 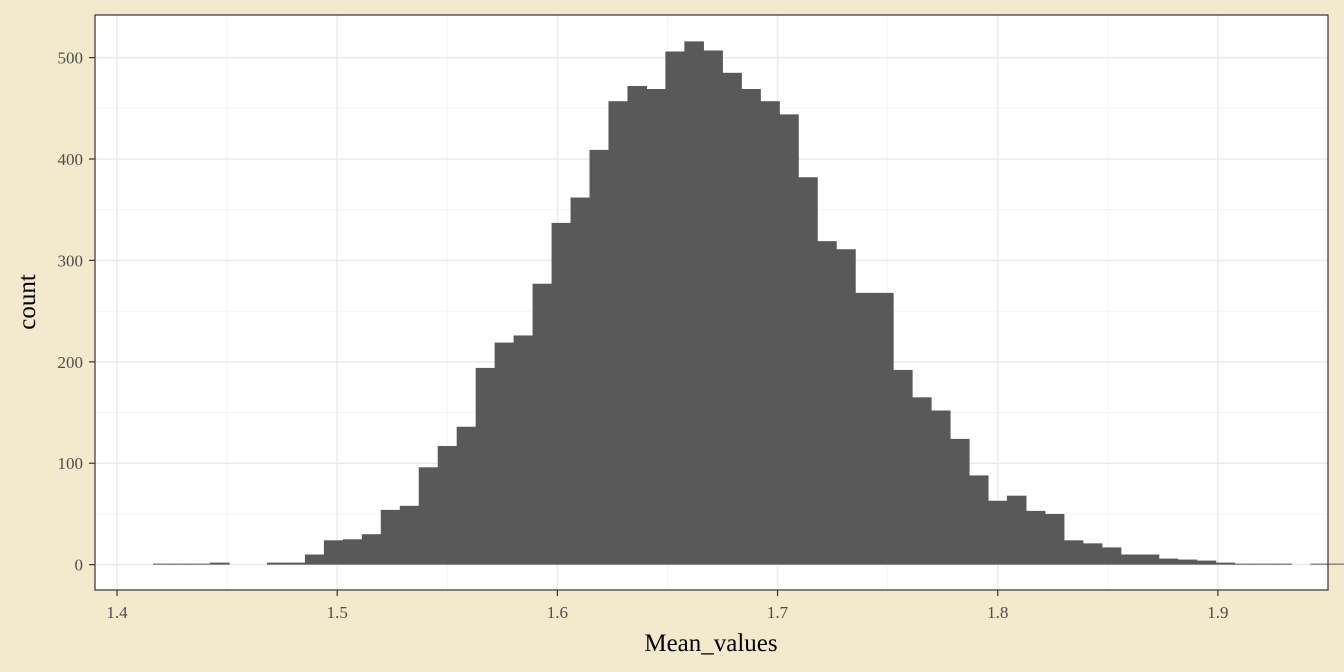 What do you see at coordinates (71, 362) in the screenshot?
I see `y-tick-label: 200` at bounding box center [71, 362].